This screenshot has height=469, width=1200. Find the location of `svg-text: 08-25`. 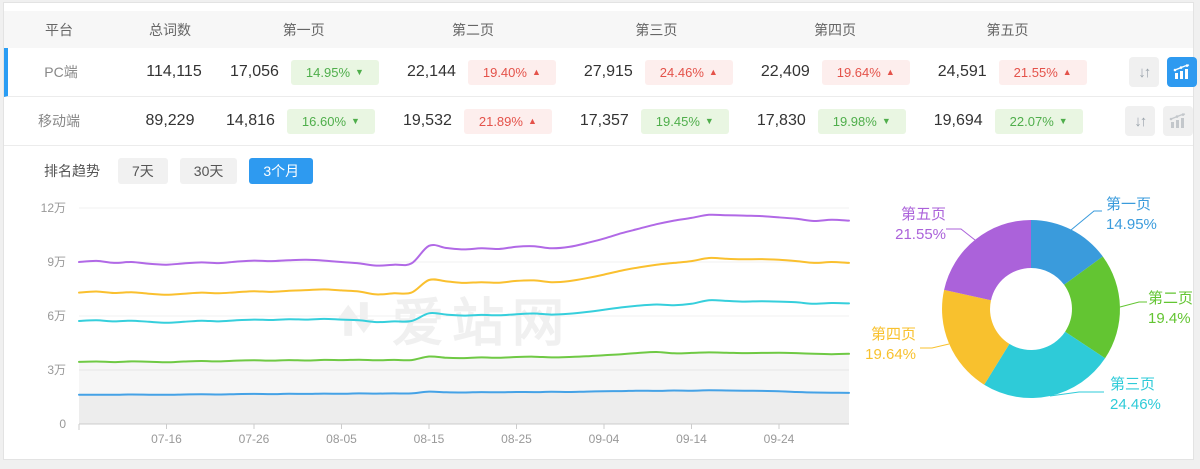

svg-text: 08-25 is located at coordinates (516, 439).